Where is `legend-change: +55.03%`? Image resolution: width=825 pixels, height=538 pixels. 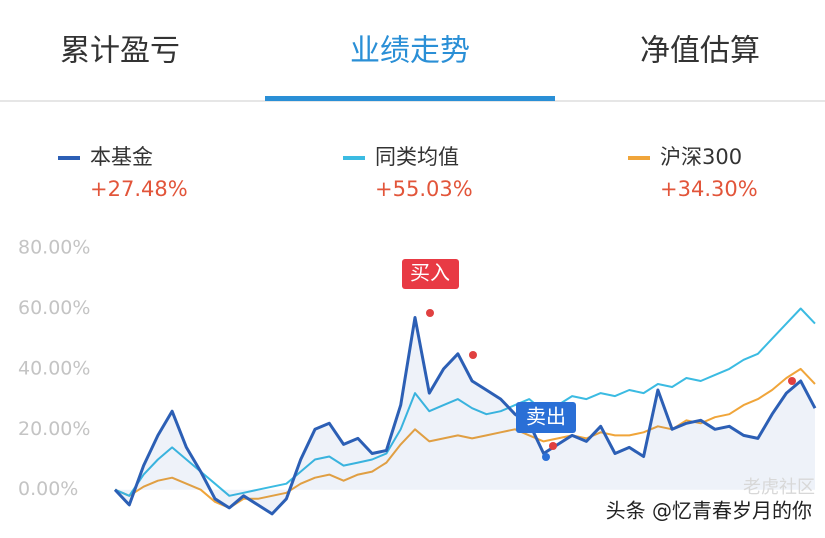 legend-change: +55.03% is located at coordinates (424, 189).